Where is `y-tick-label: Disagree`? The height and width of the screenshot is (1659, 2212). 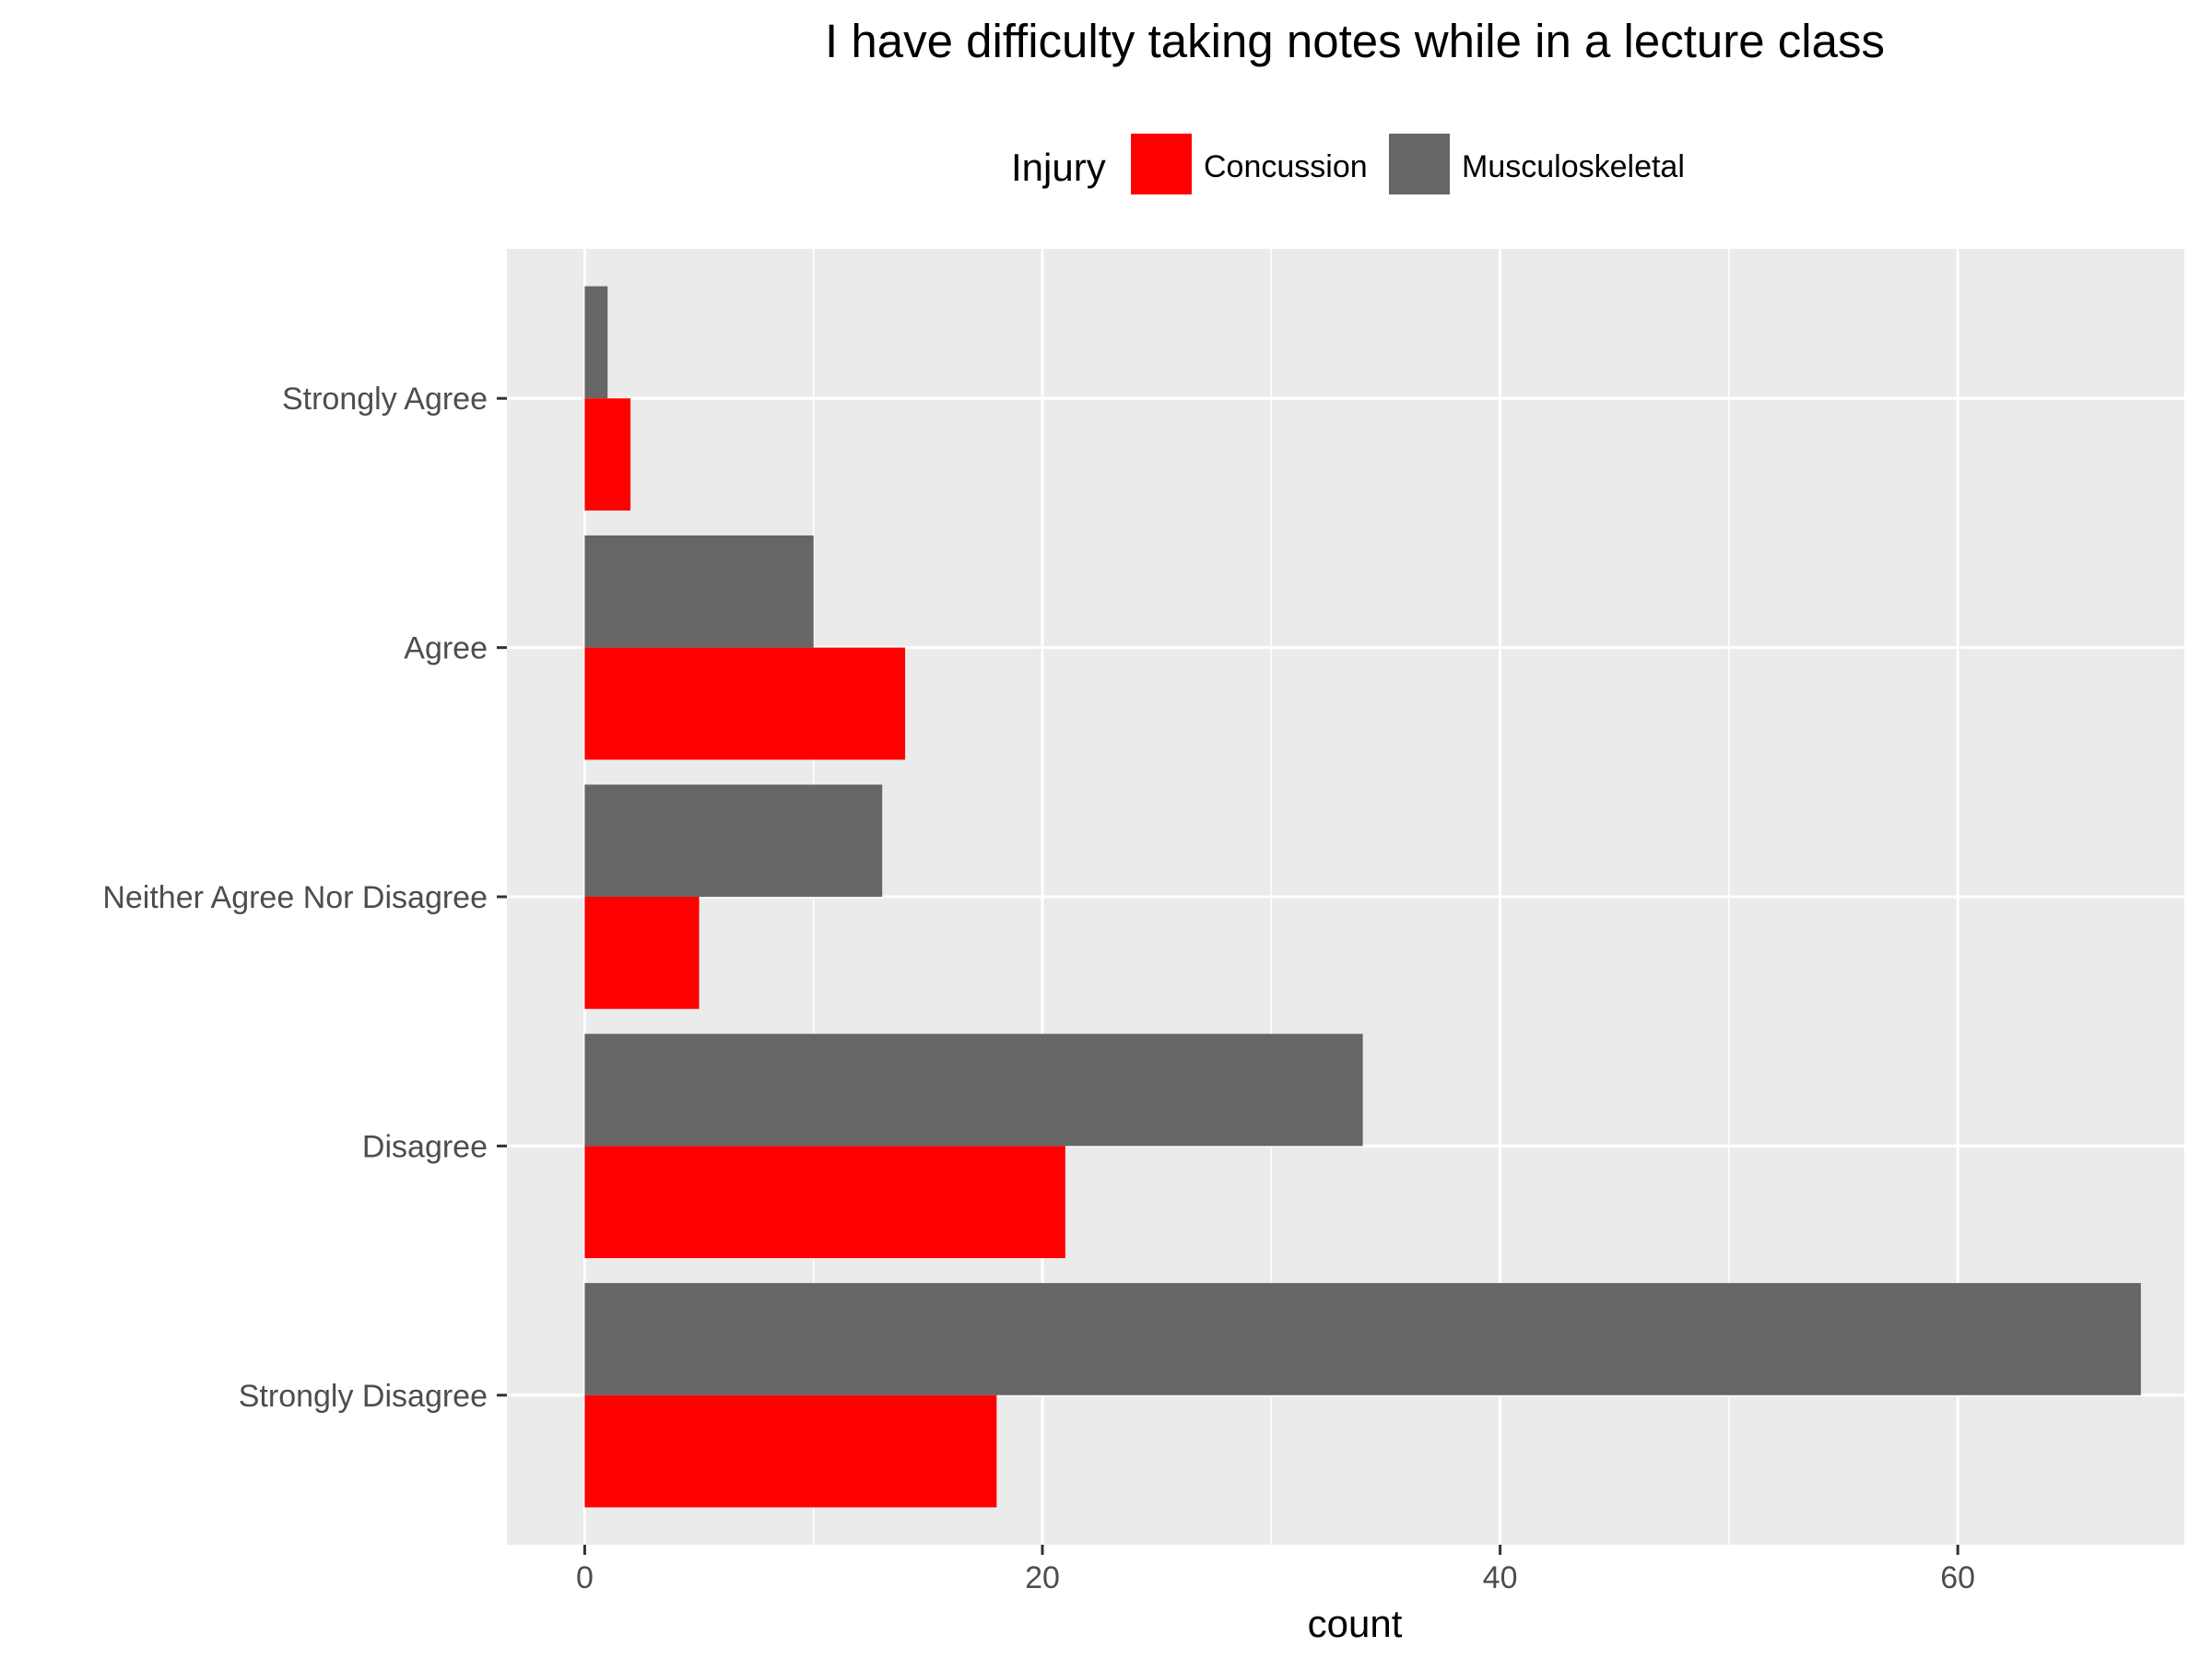 y-tick-label: Disagree is located at coordinates (425, 1146).